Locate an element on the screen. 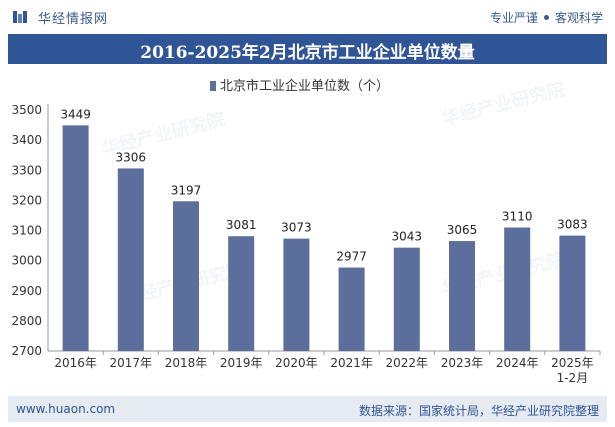 The width and height of the screenshot is (615, 427). x-tick-label: 2023年 is located at coordinates (462, 363).